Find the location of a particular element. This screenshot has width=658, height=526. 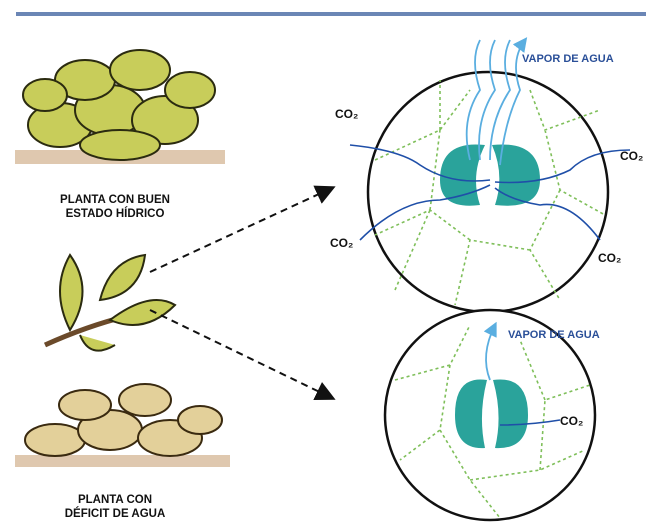

label: PLANTA CON is located at coordinates (115, 500).